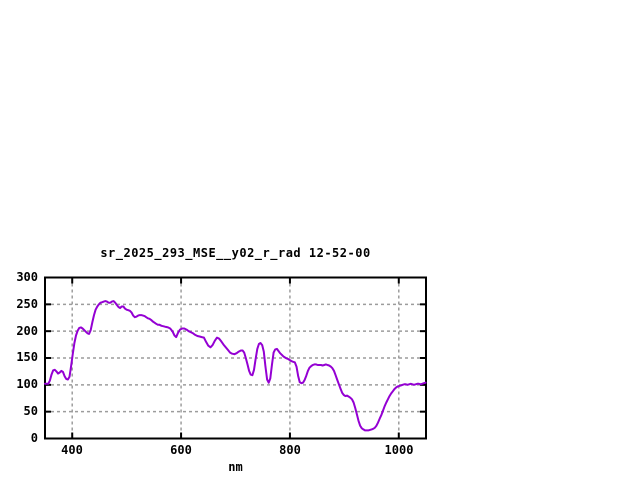 The height and width of the screenshot is (480, 640). What do you see at coordinates (235, 467) in the screenshot?
I see `x-axis-label: nm` at bounding box center [235, 467].